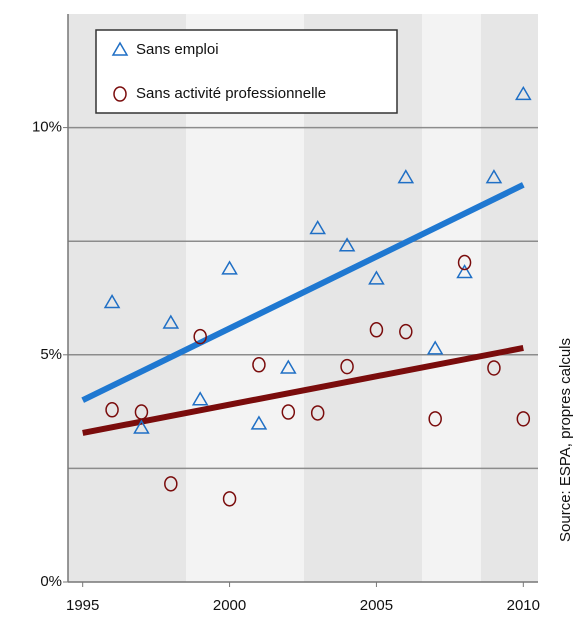 Image resolution: width=576 pixels, height=622 pixels. I want to click on x-tick-label: 1995, so click(82, 605).